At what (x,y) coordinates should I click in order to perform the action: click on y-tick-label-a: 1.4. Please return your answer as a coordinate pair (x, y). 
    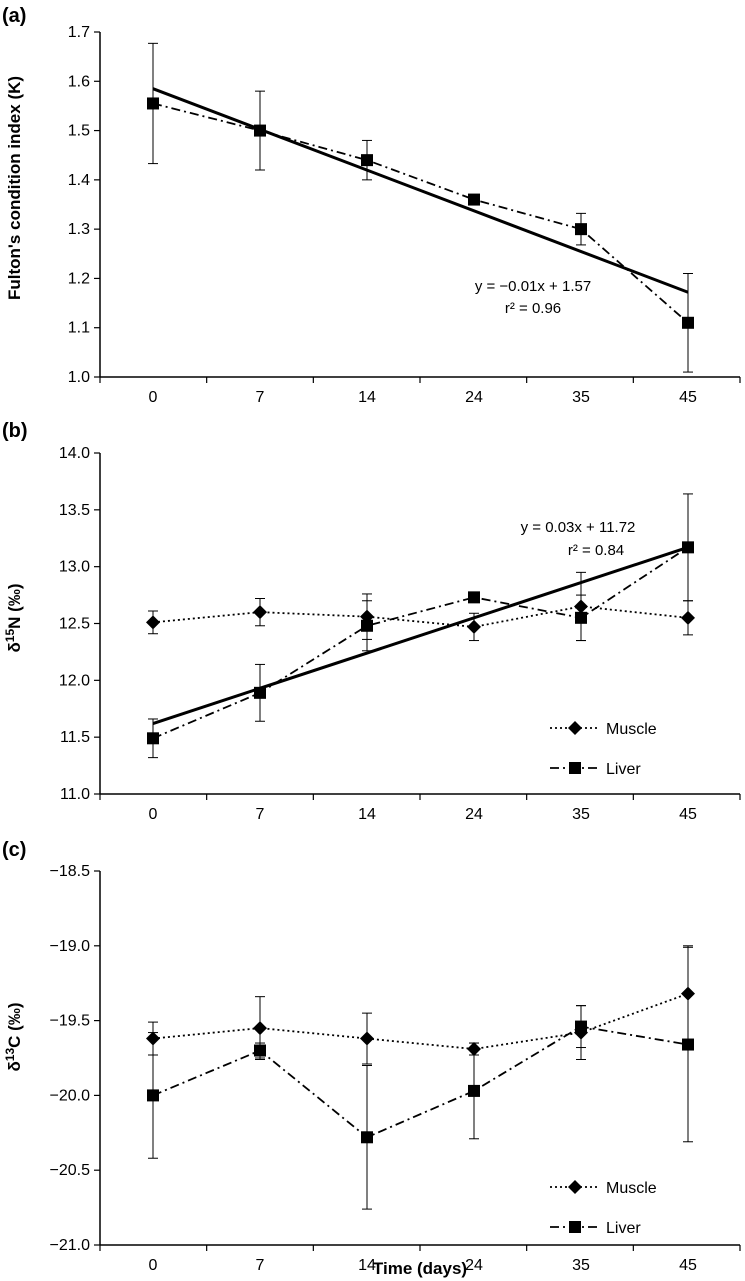
    Looking at the image, I should click on (79, 180).